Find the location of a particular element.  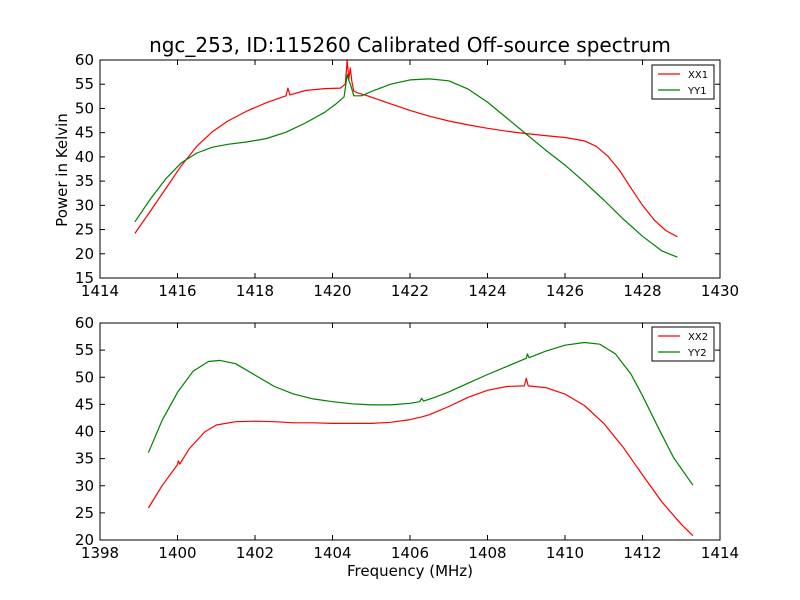

top-legend: XX1 YY1 is located at coordinates (683, 82).